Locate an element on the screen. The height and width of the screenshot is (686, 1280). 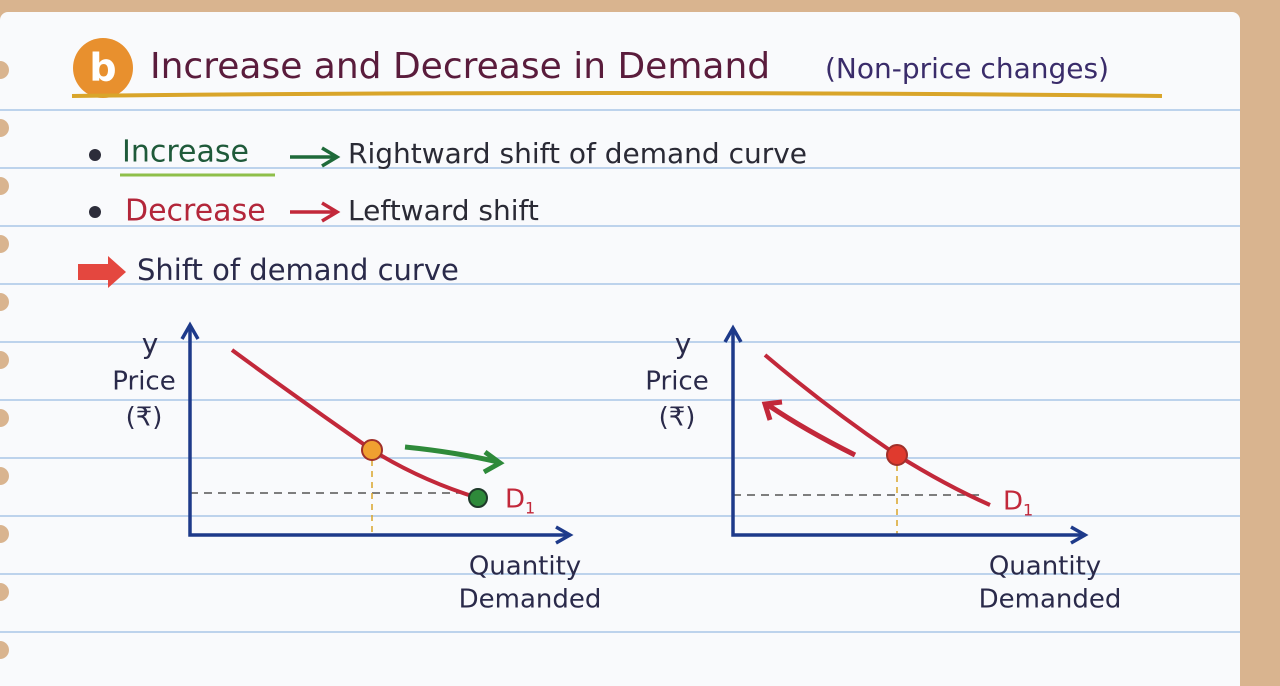
note-arrow is located at coordinates (102, 272).